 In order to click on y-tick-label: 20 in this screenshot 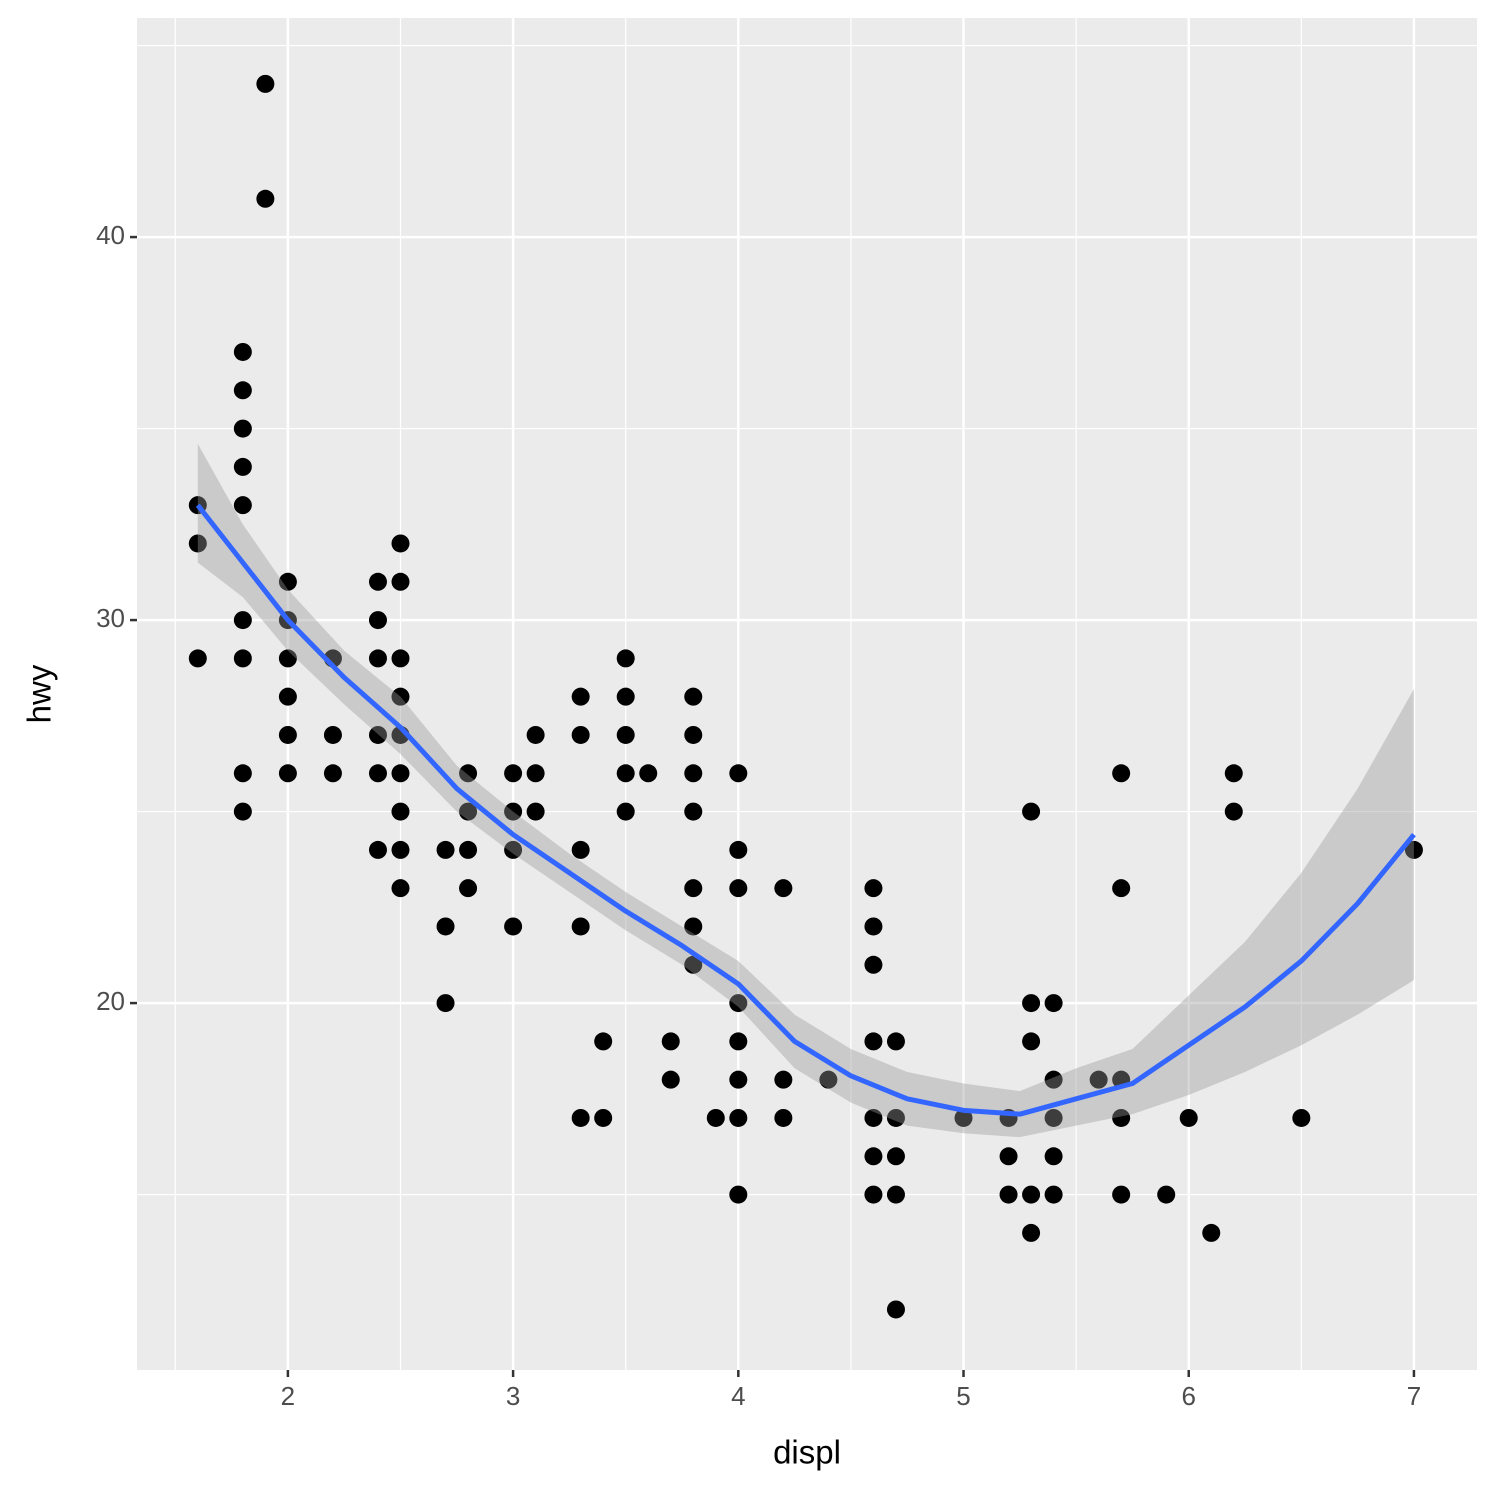, I will do `click(110, 1001)`.